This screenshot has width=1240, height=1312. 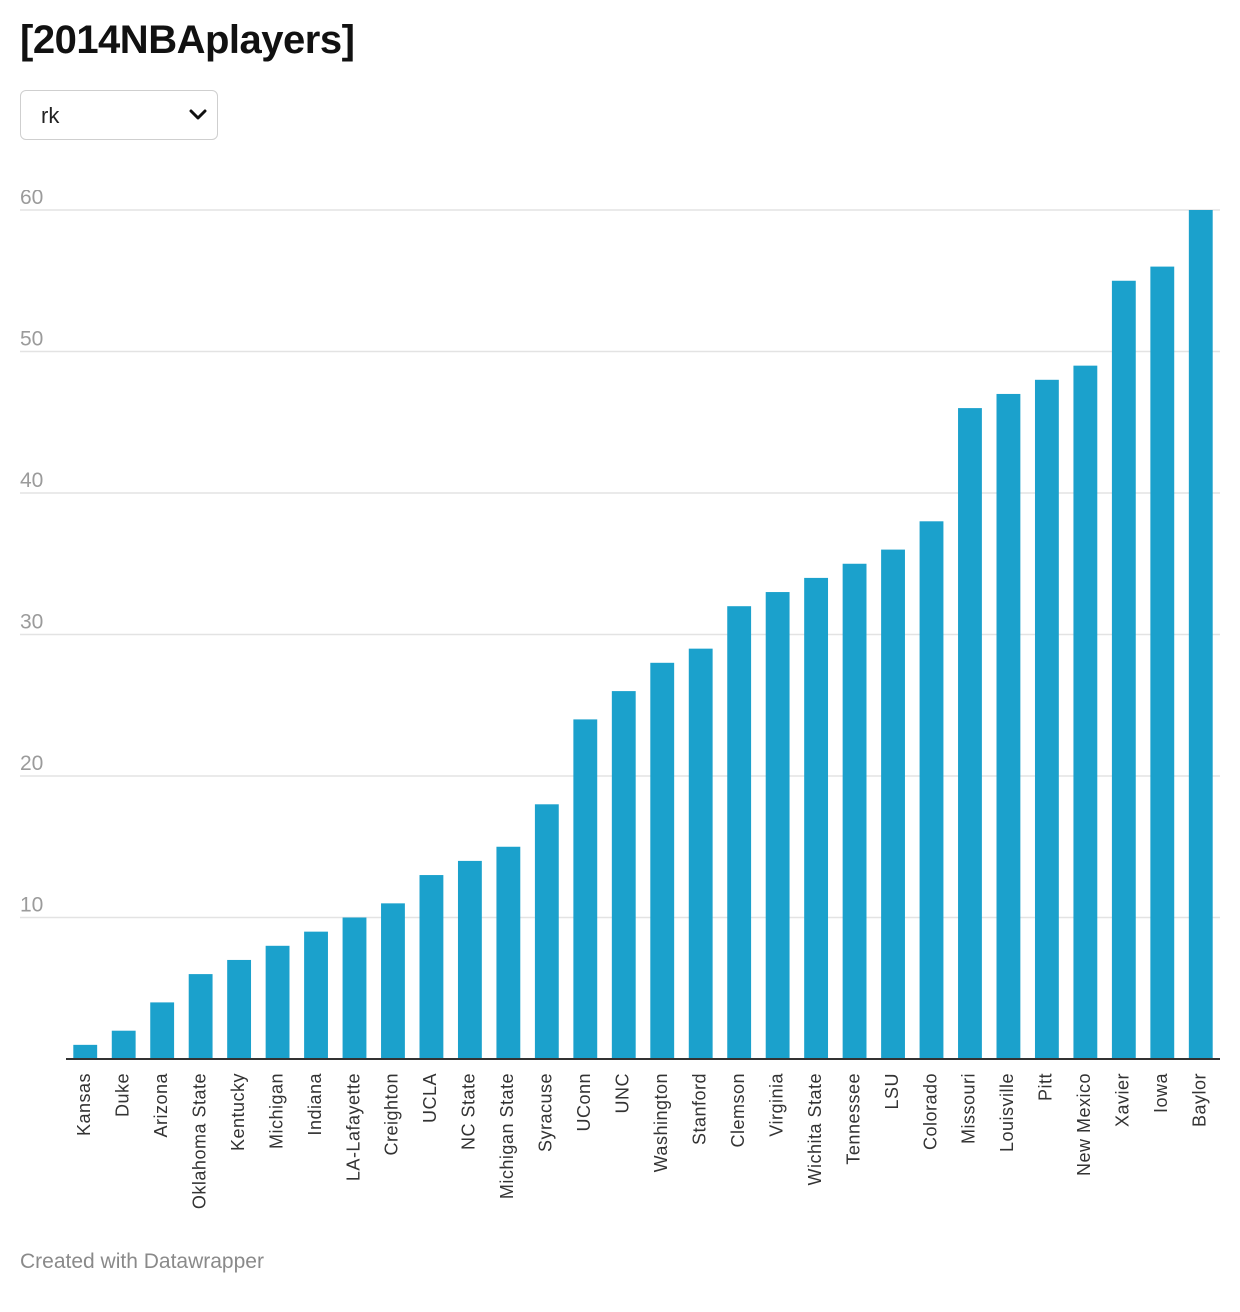 I want to click on footer-credit: Created with Datawrapper, so click(x=142, y=1261).